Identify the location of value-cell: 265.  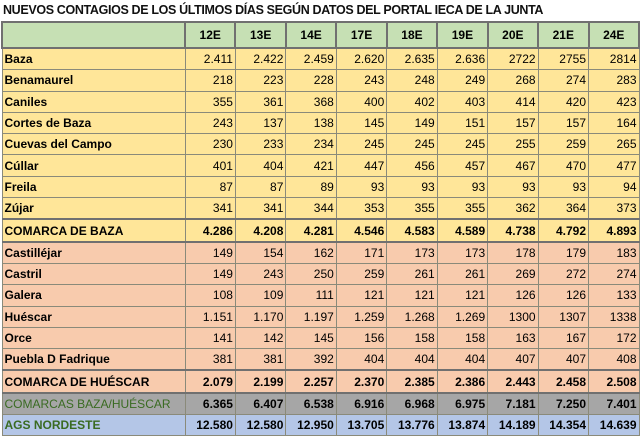
(614, 144).